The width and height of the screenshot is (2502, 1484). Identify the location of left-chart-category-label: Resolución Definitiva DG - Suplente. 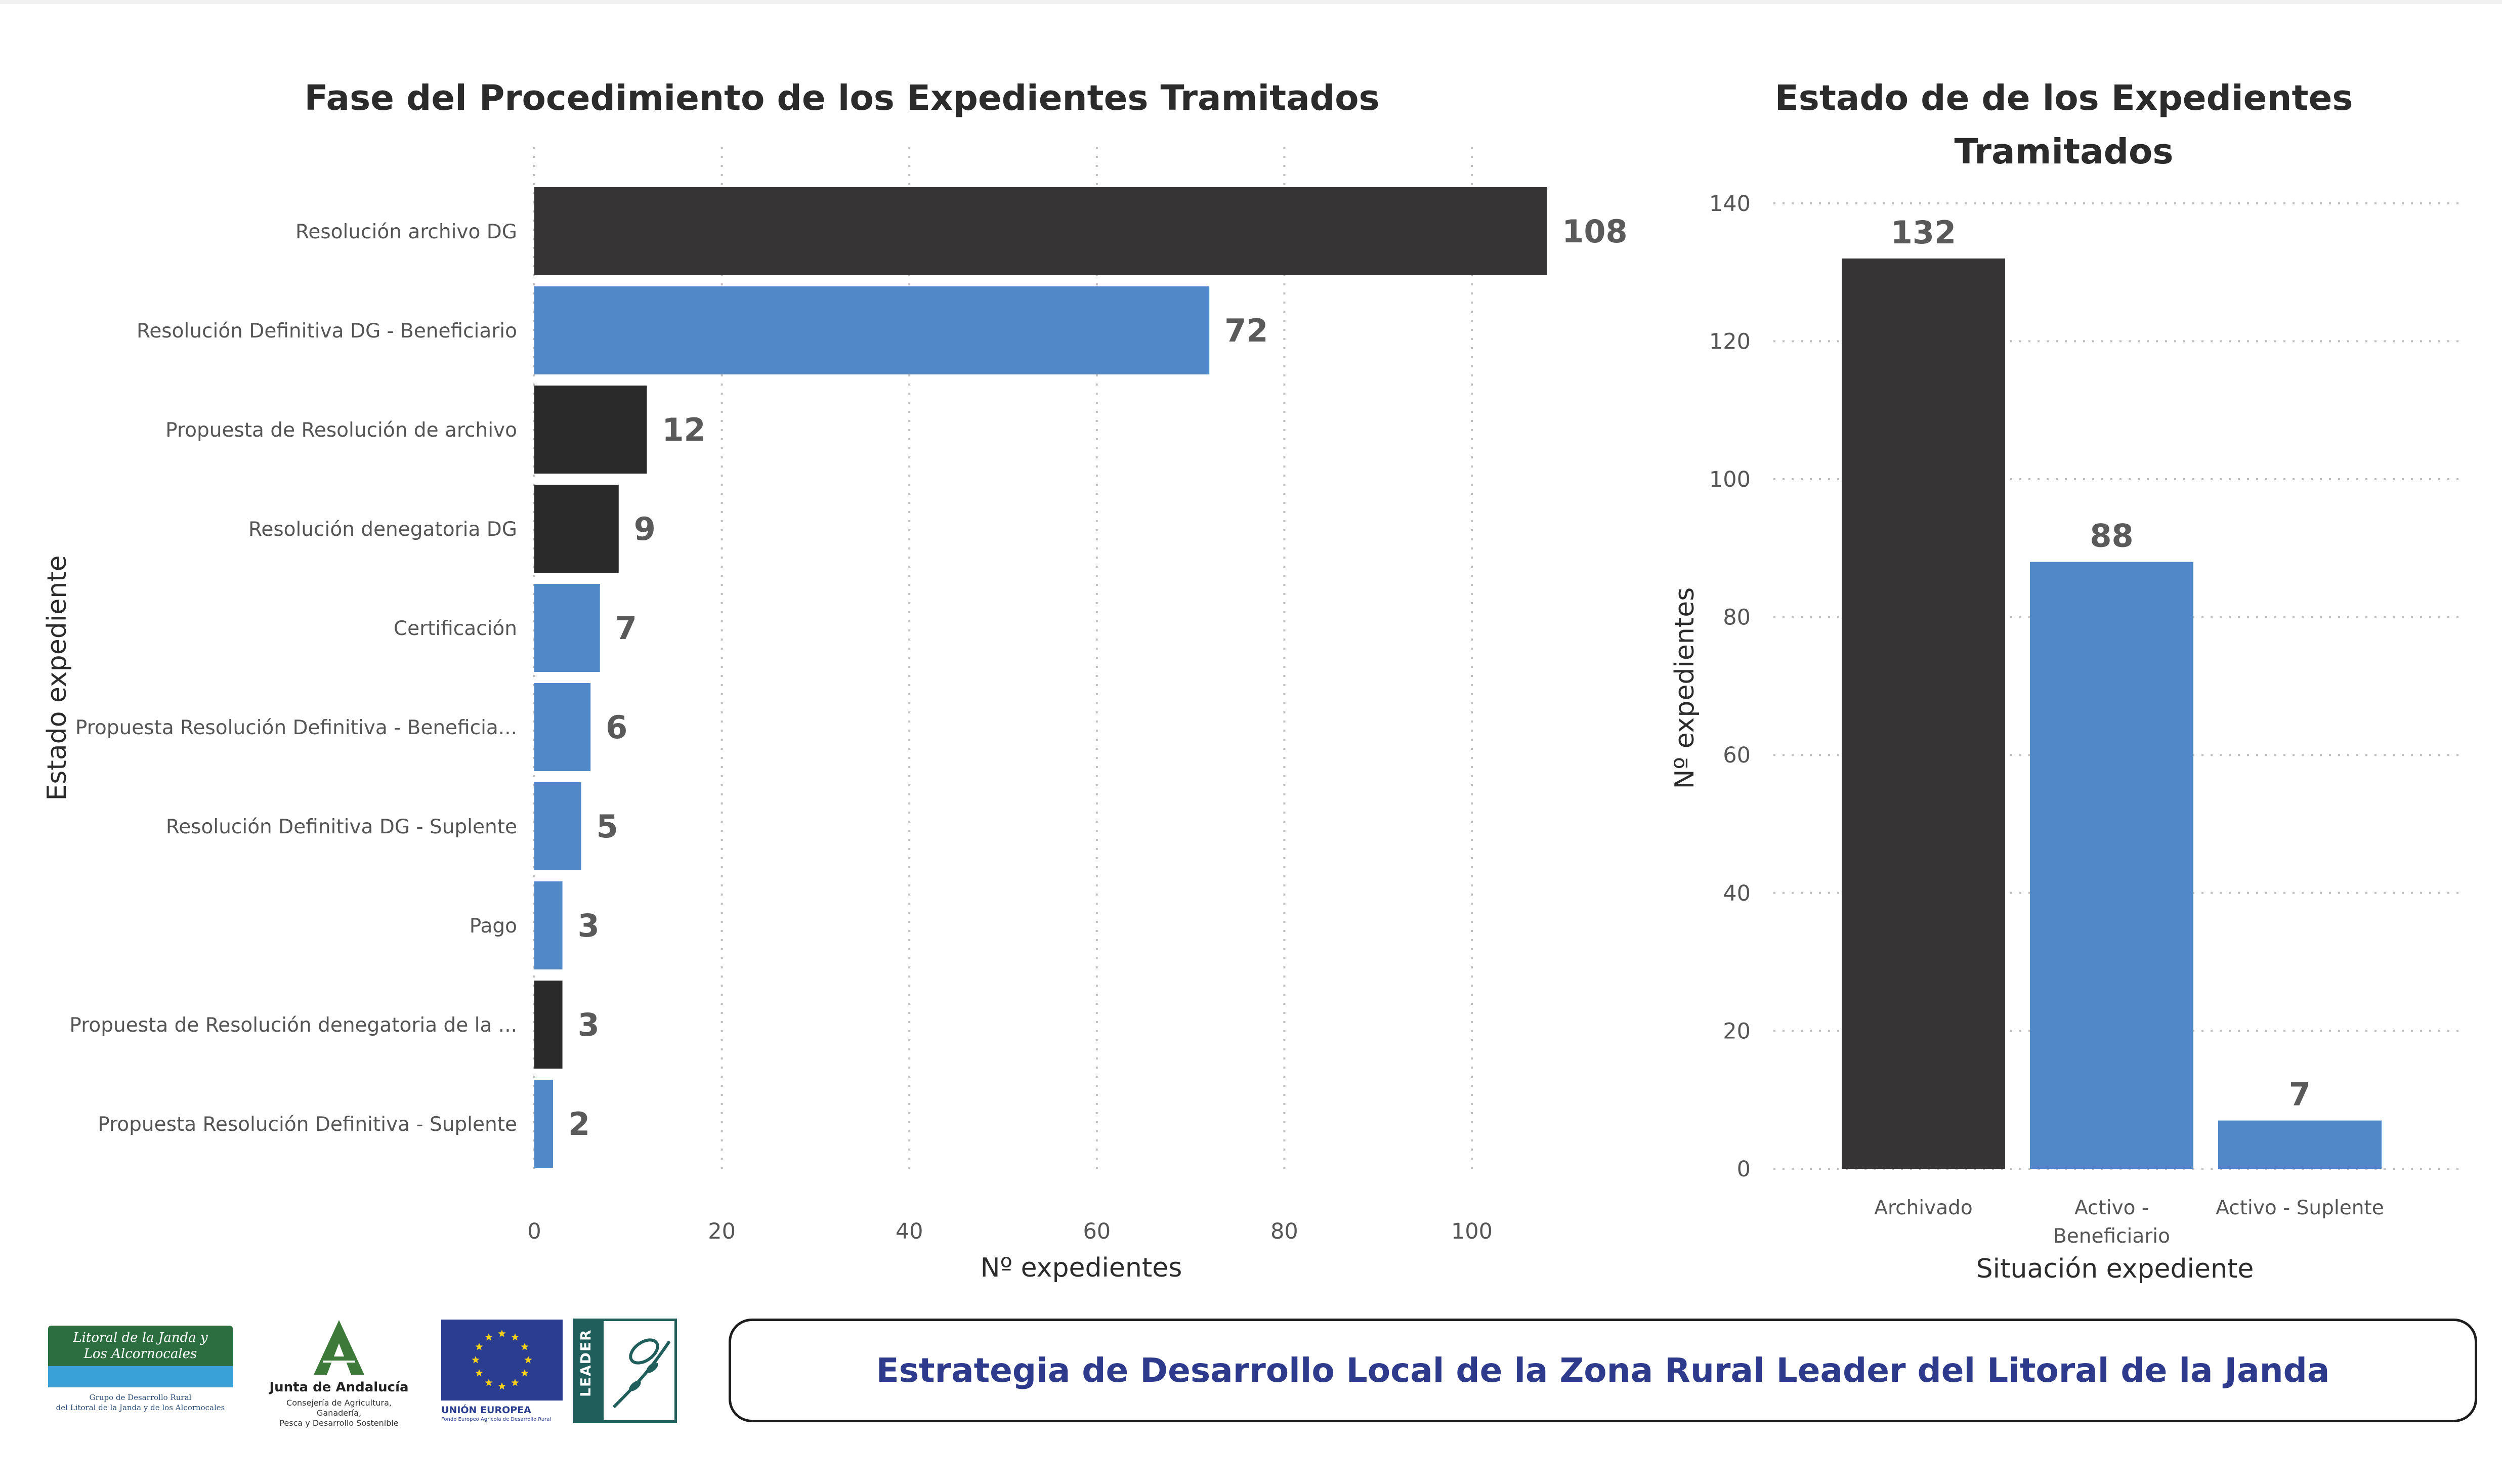
(341, 827).